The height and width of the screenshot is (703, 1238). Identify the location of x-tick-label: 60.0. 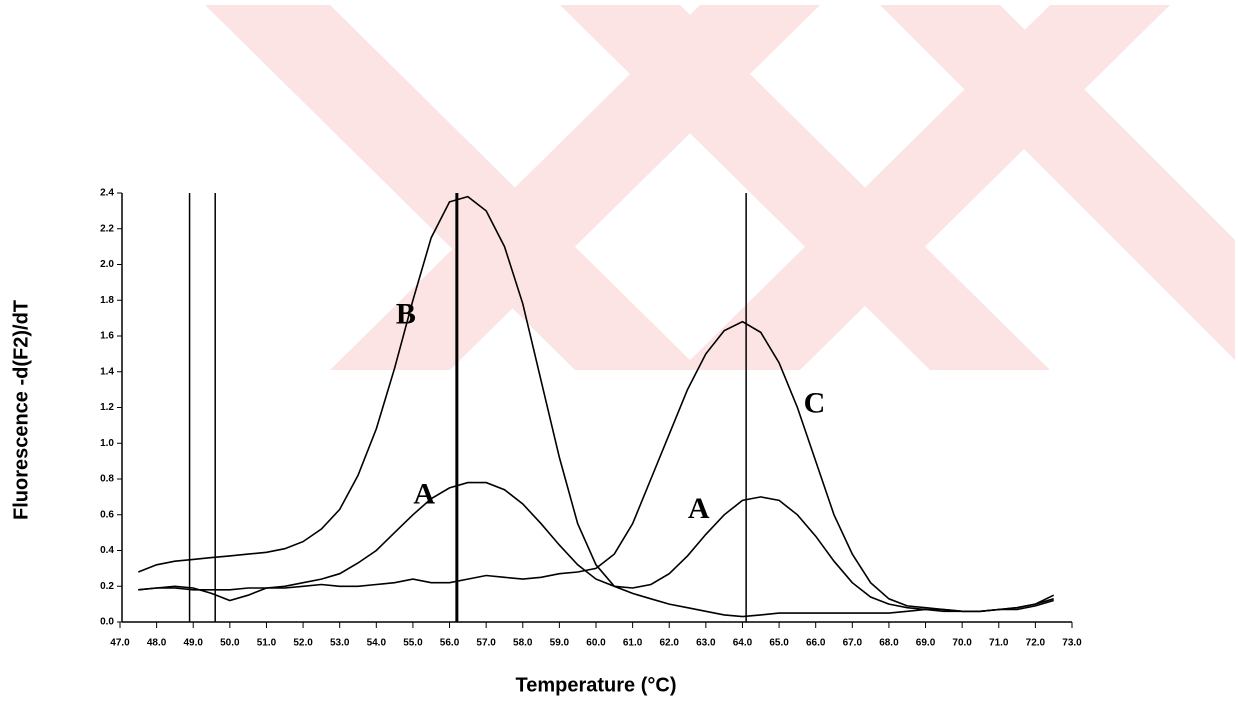
(596, 643).